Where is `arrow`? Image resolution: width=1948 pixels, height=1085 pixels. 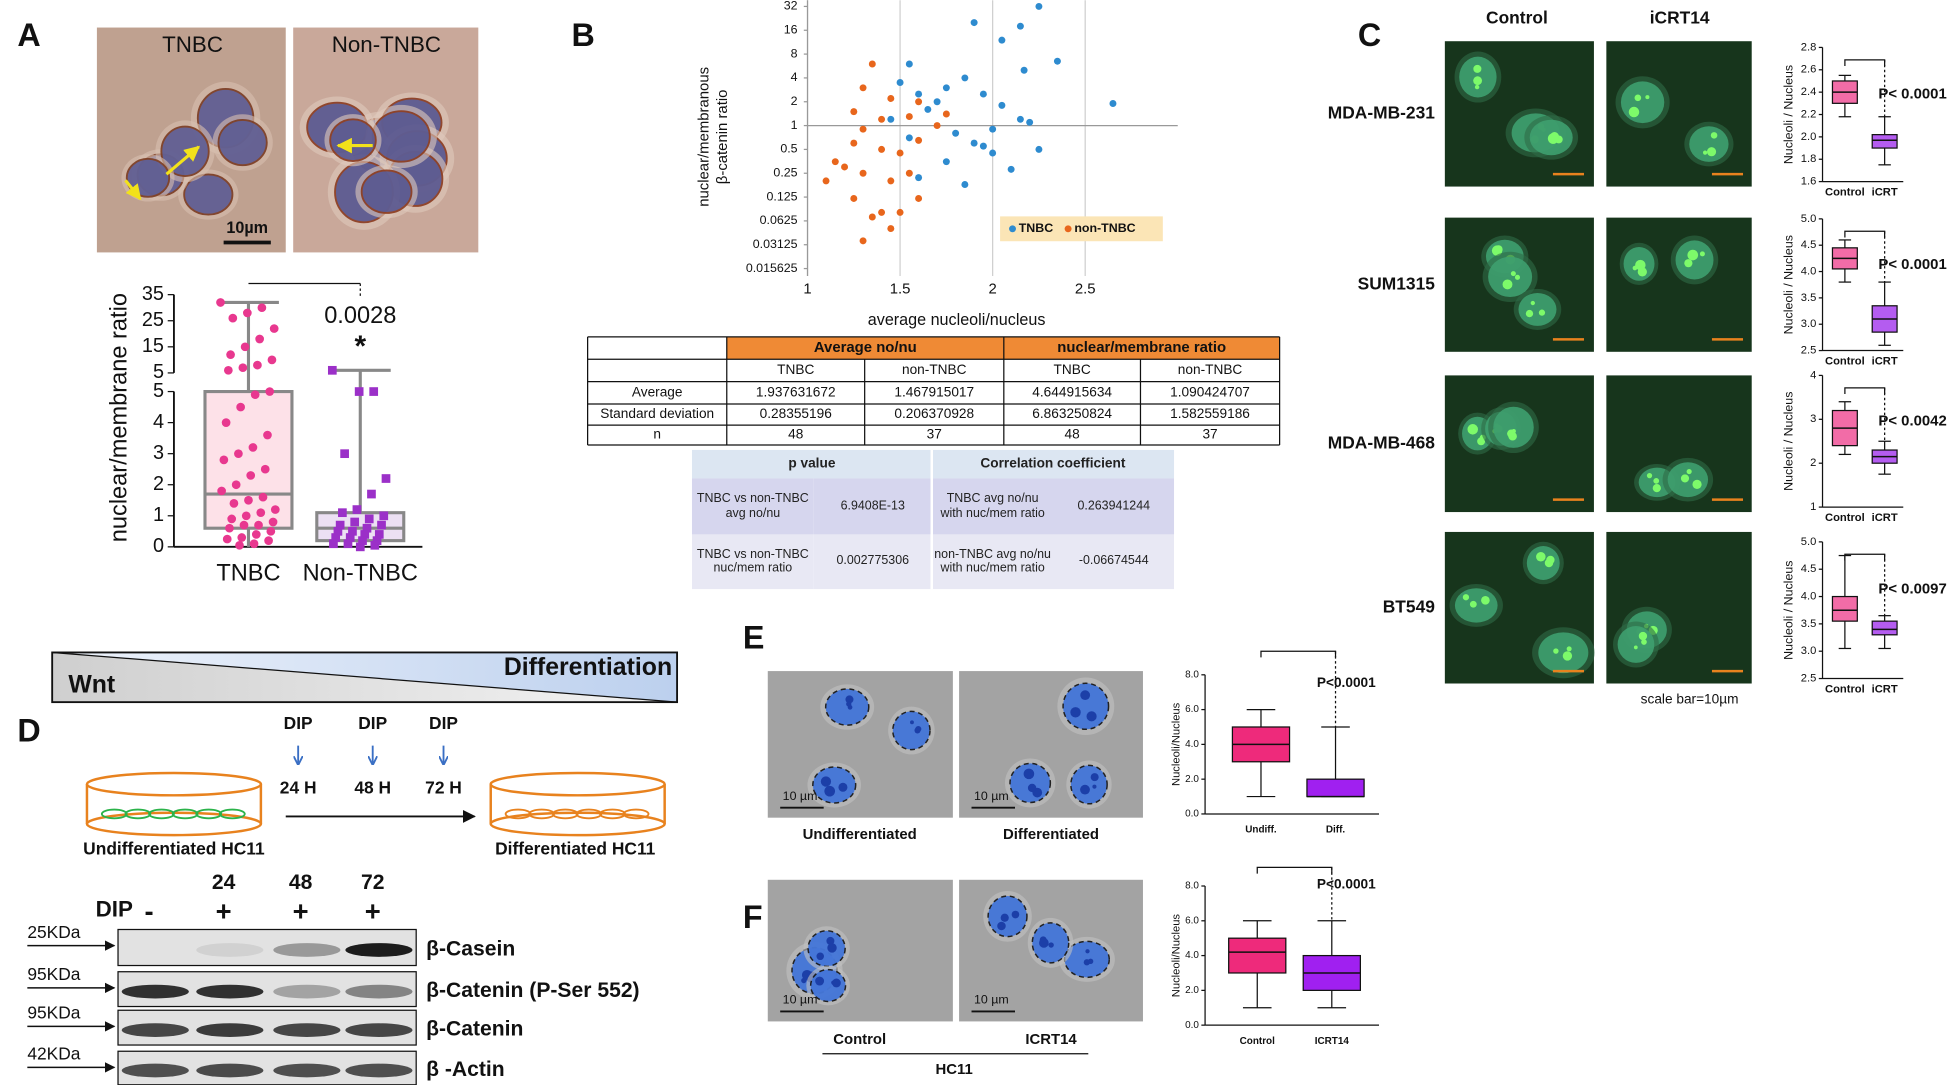 arrow is located at coordinates (182, 160).